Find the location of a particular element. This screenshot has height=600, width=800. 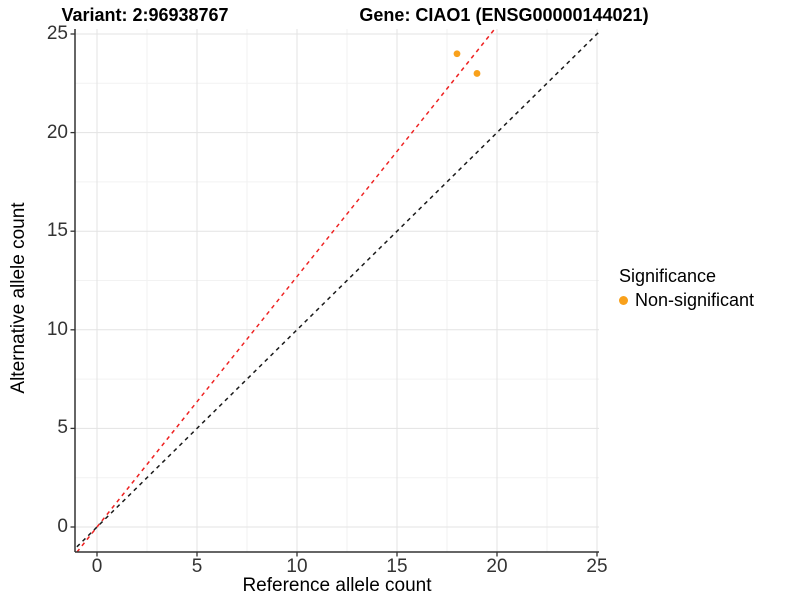

x-tick-label: 10 is located at coordinates (297, 566).